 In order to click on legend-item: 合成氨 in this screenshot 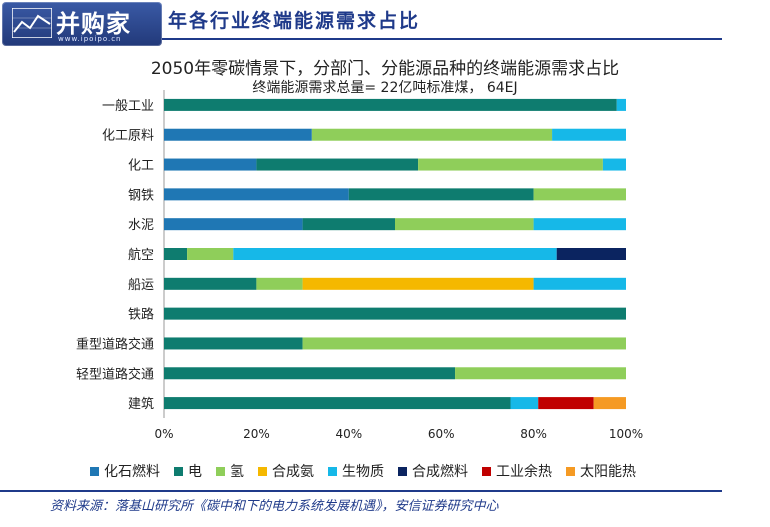, I will do `click(286, 471)`.